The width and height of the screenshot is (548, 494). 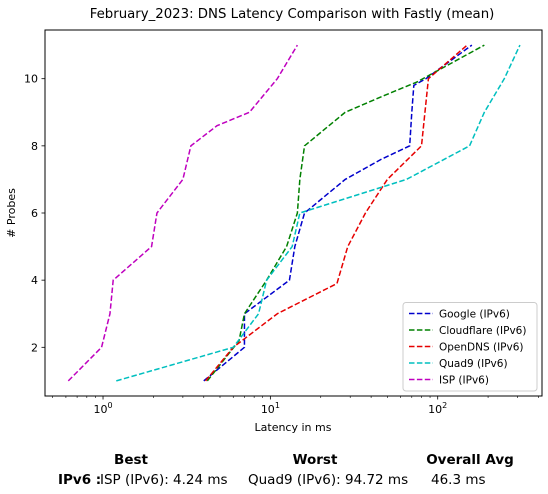 I want to click on legend-label-opendns-ipv6: OpenDNS (IPv6), so click(x=481, y=348).